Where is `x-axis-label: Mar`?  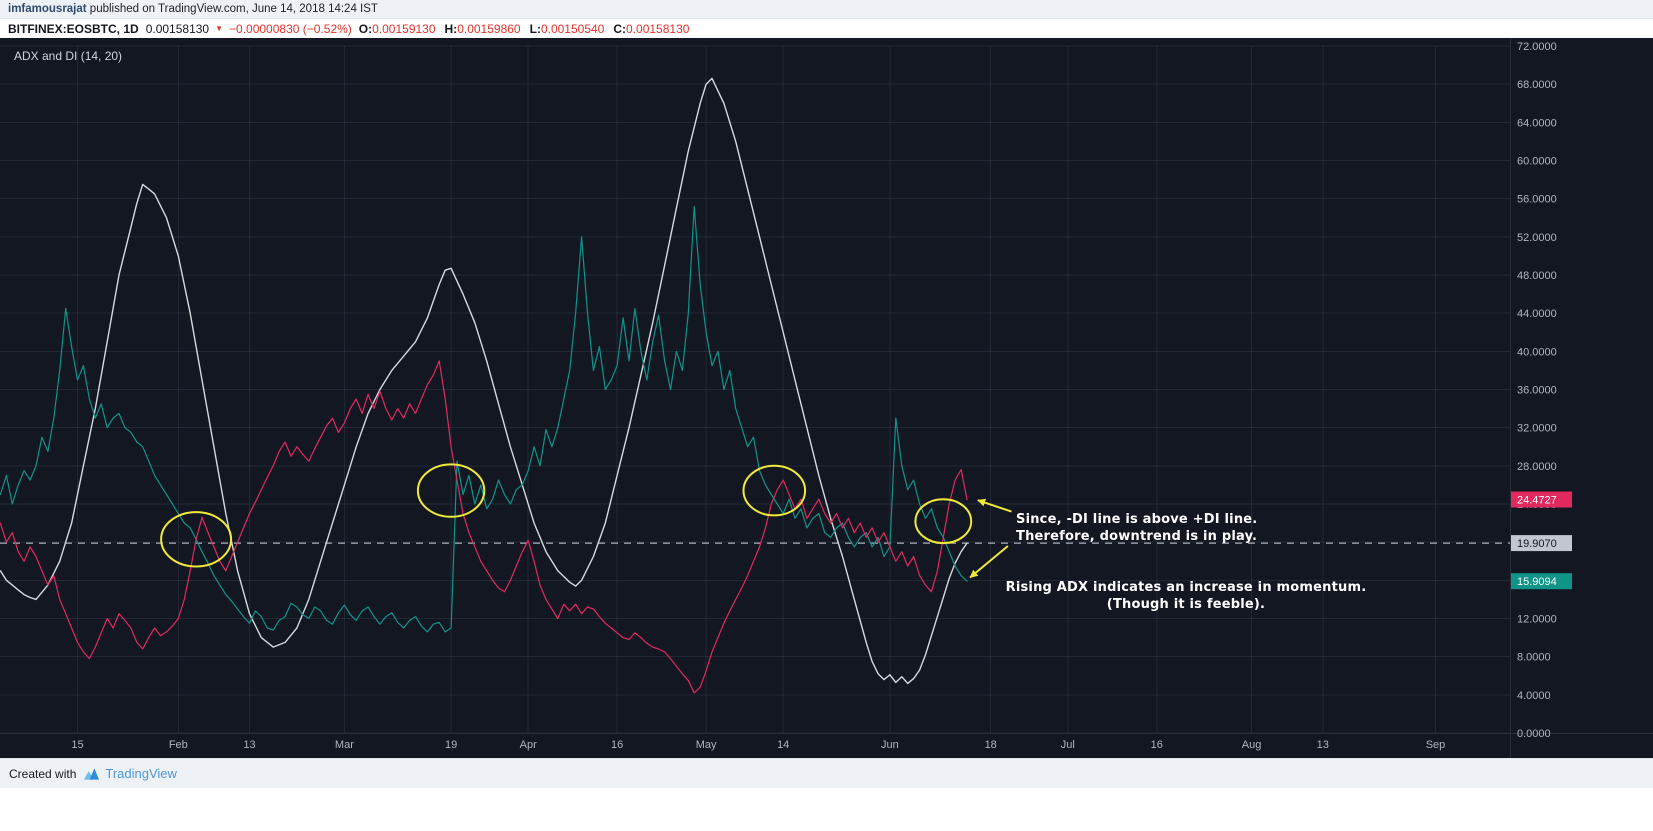 x-axis-label: Mar is located at coordinates (344, 745).